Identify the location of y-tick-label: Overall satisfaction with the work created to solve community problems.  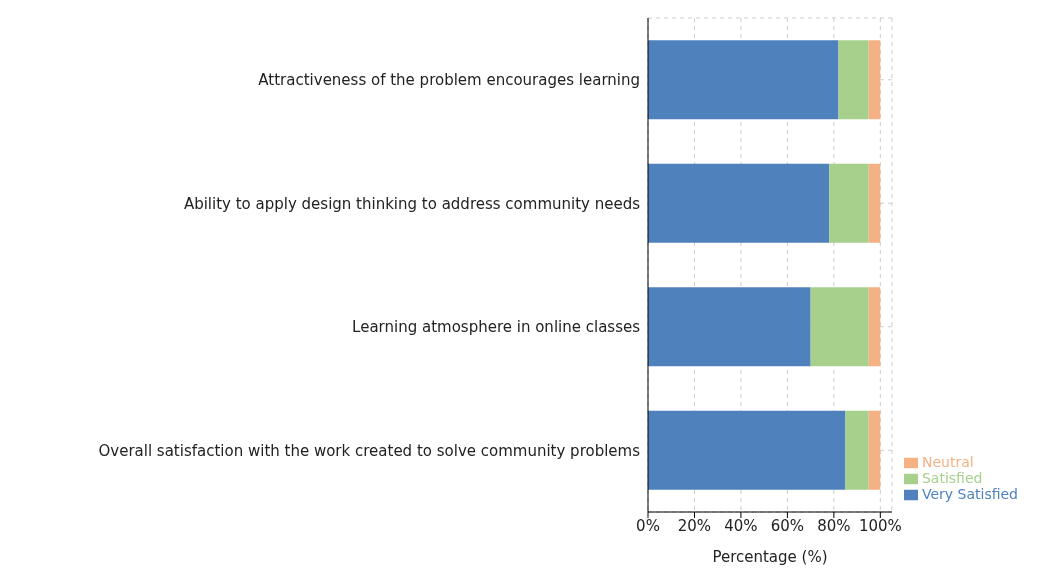
(369, 450).